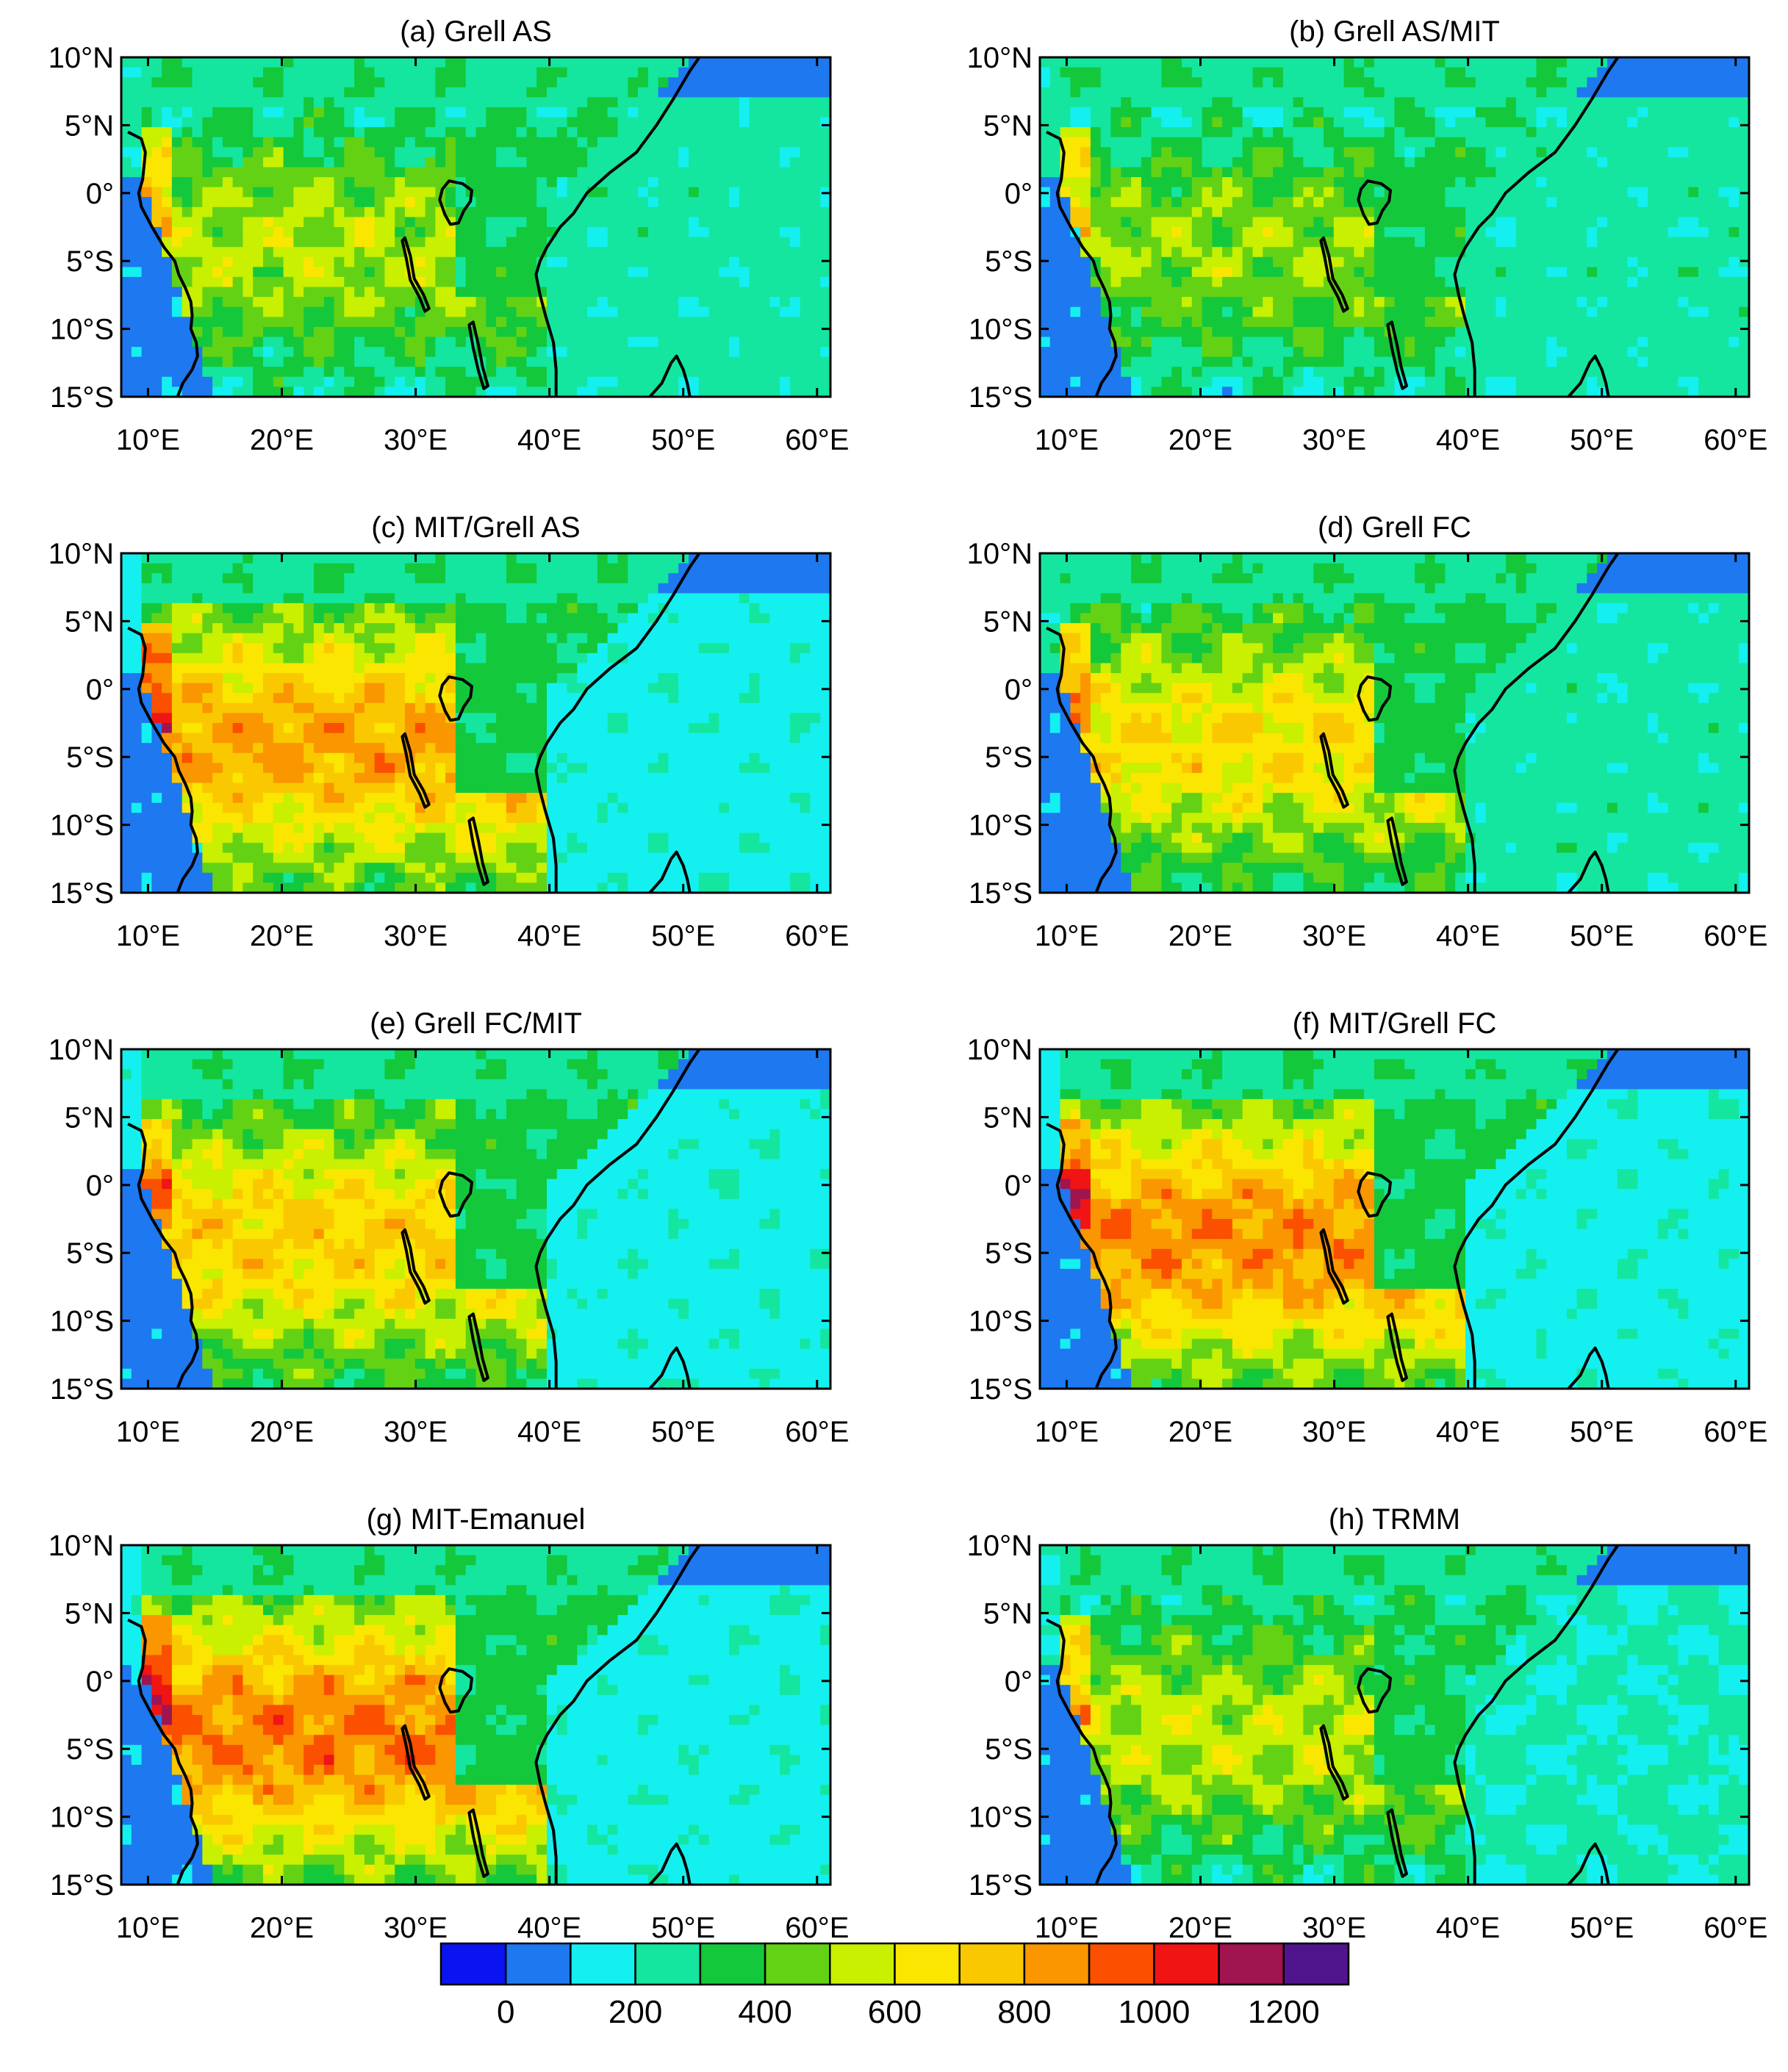 This screenshot has height=2072, width=1788. What do you see at coordinates (1395, 1023) in the screenshot?
I see `panel-title: (f) MIT/Grell FC` at bounding box center [1395, 1023].